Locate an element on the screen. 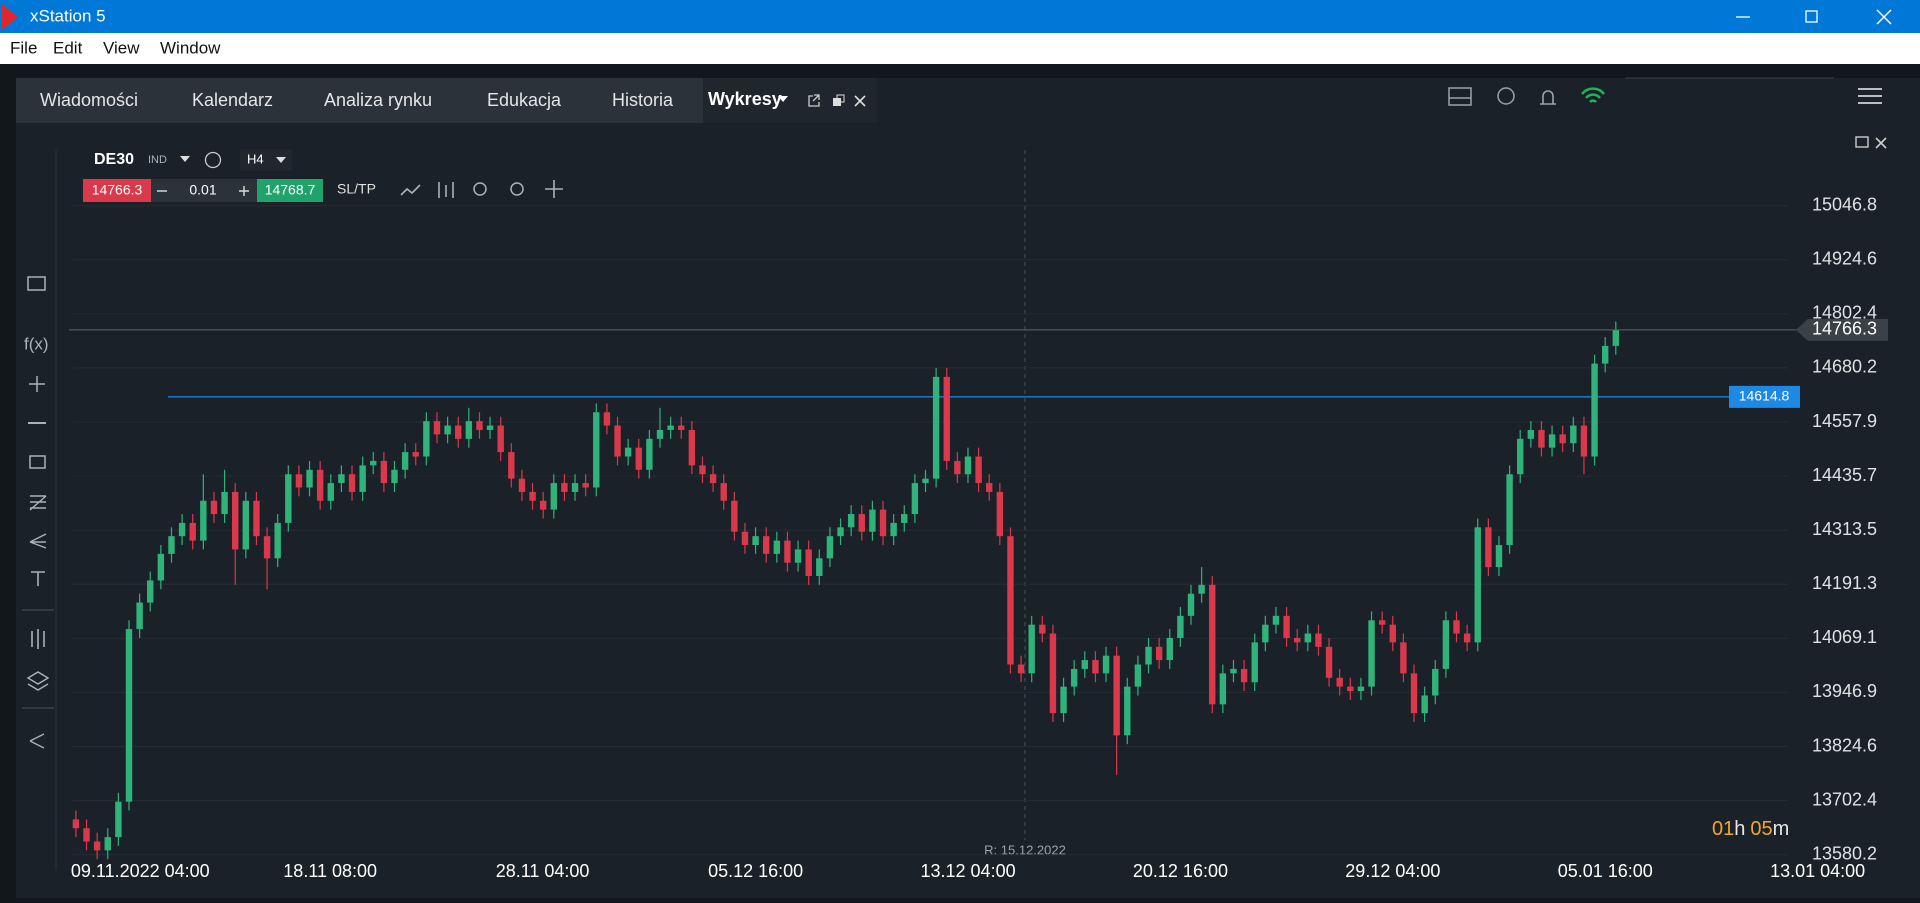  tool-layers is located at coordinates (38, 681).